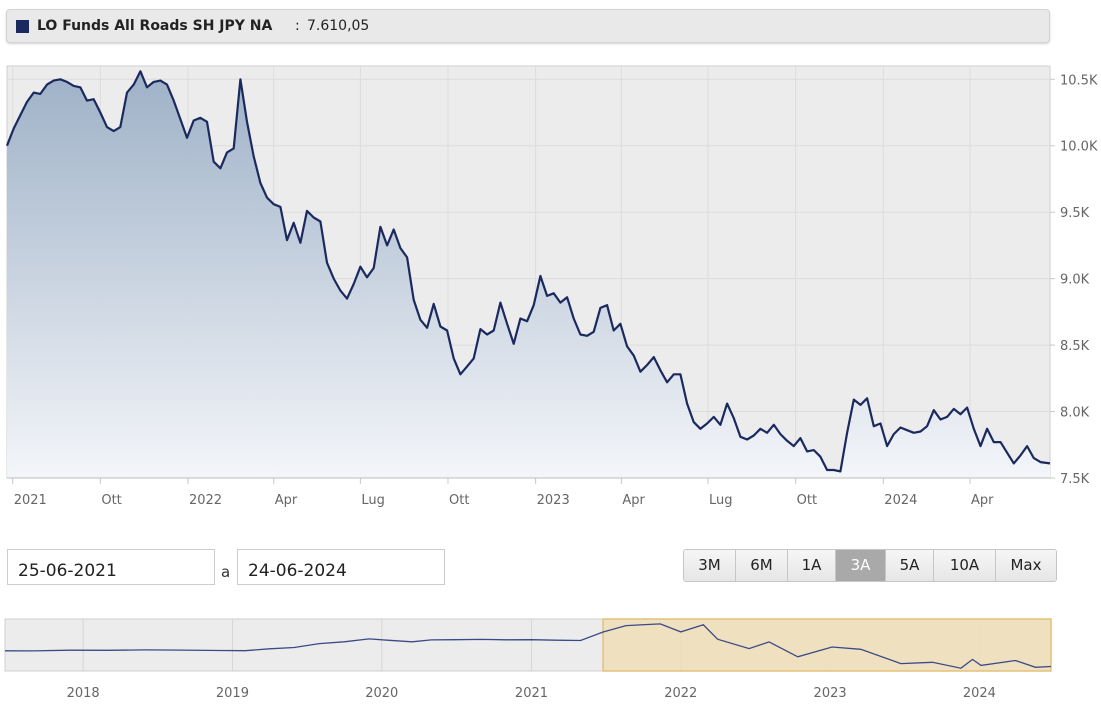 The image size is (1101, 708). What do you see at coordinates (205, 500) in the screenshot?
I see `x-tick-label: 2022` at bounding box center [205, 500].